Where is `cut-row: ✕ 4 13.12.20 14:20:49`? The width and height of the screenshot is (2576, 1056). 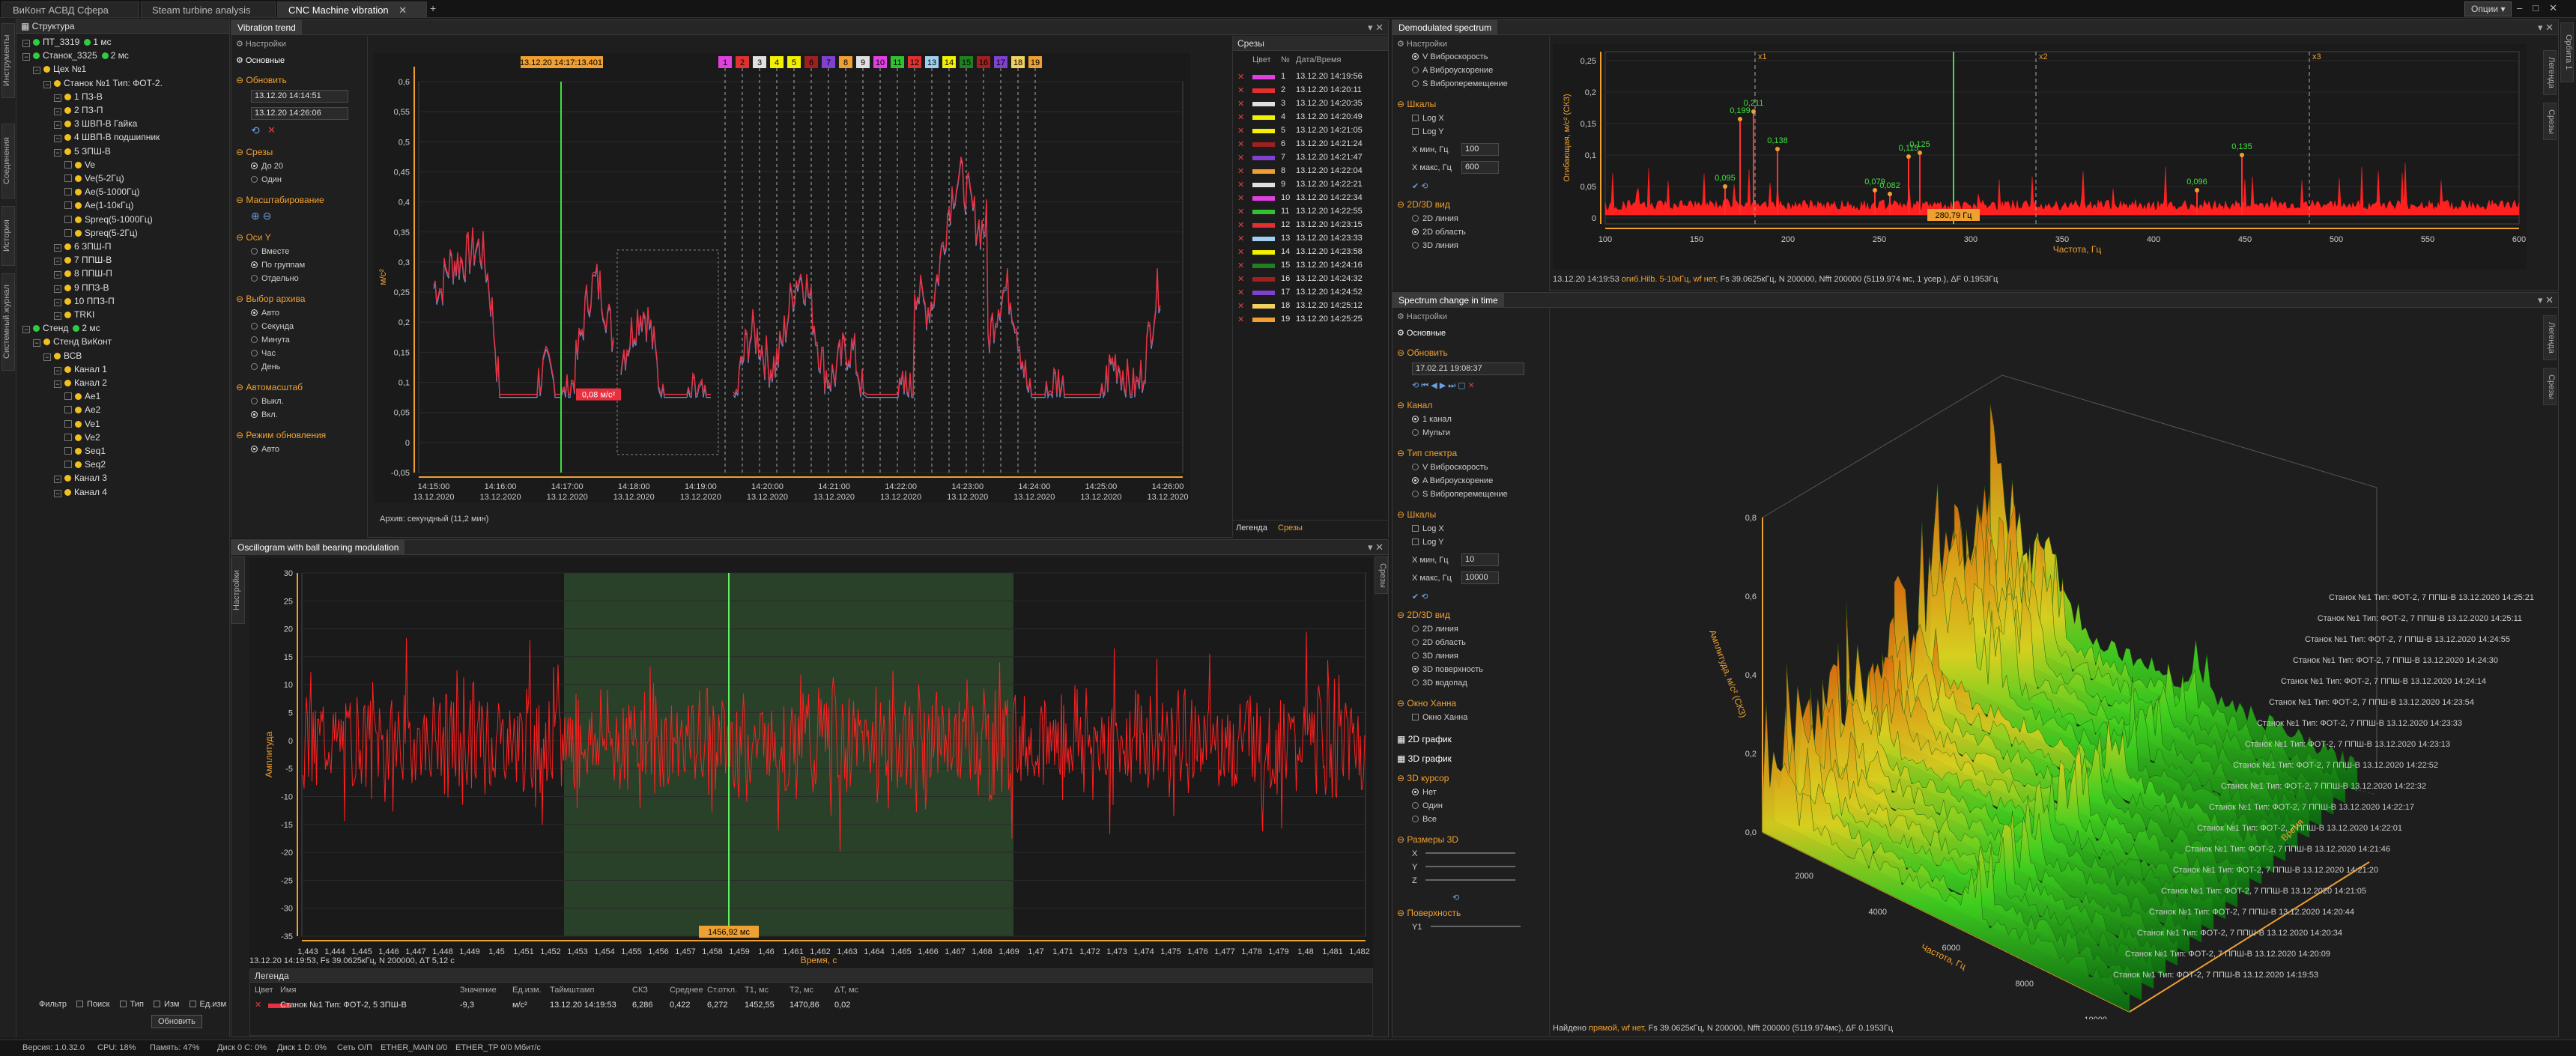
cut-row: ✕ 4 13.12.20 14:20:49 is located at coordinates (1311, 117).